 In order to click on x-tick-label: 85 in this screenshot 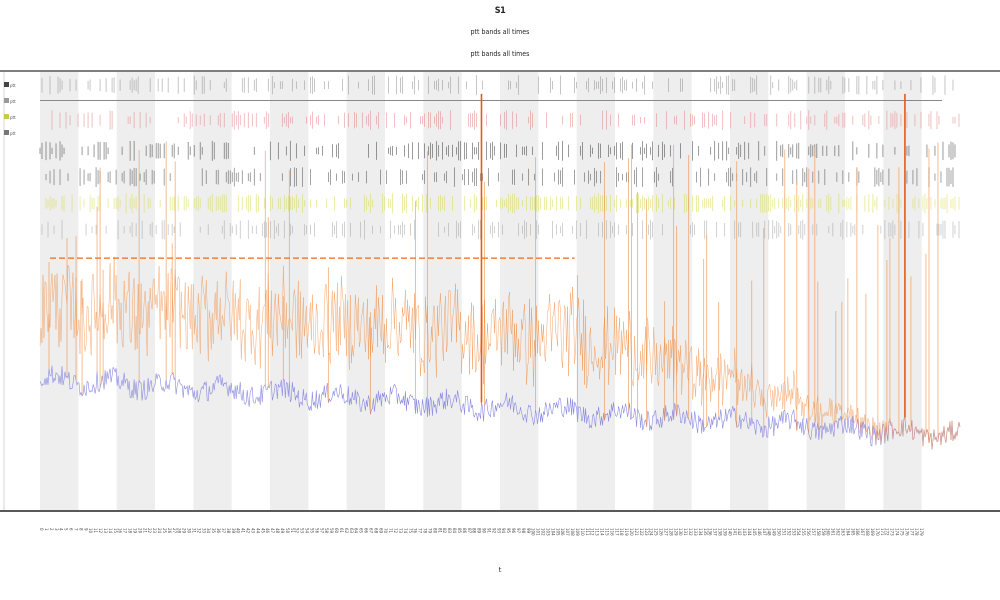, I will do `click(459, 531)`.